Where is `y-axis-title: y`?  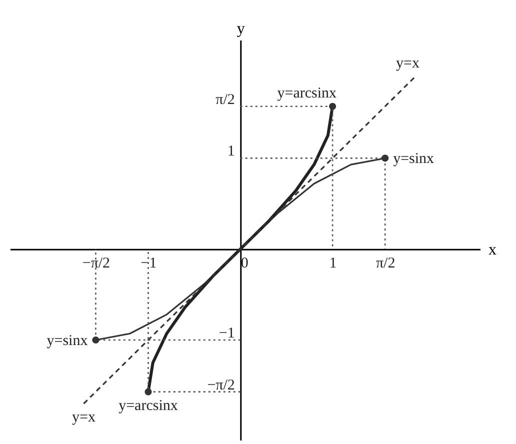
y-axis-title: y is located at coordinates (240, 29).